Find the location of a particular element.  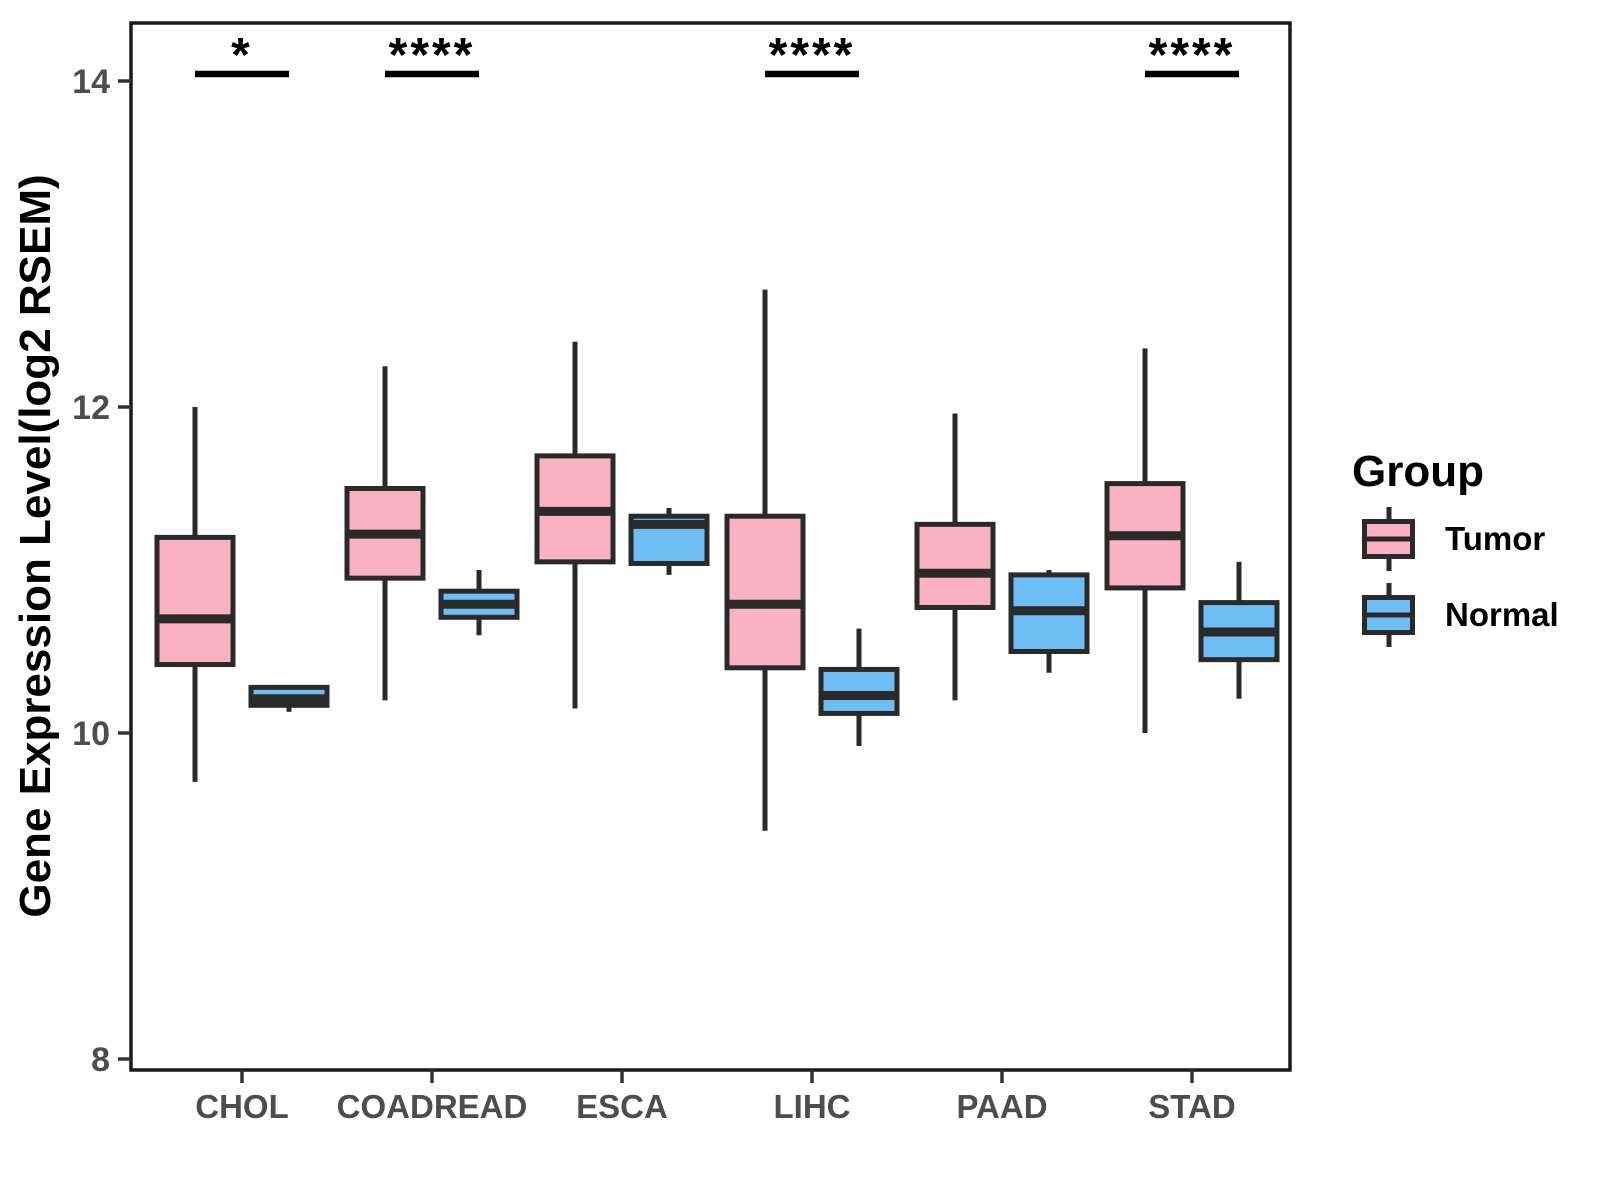

significance-label-STAD: **** is located at coordinates (1192, 55).